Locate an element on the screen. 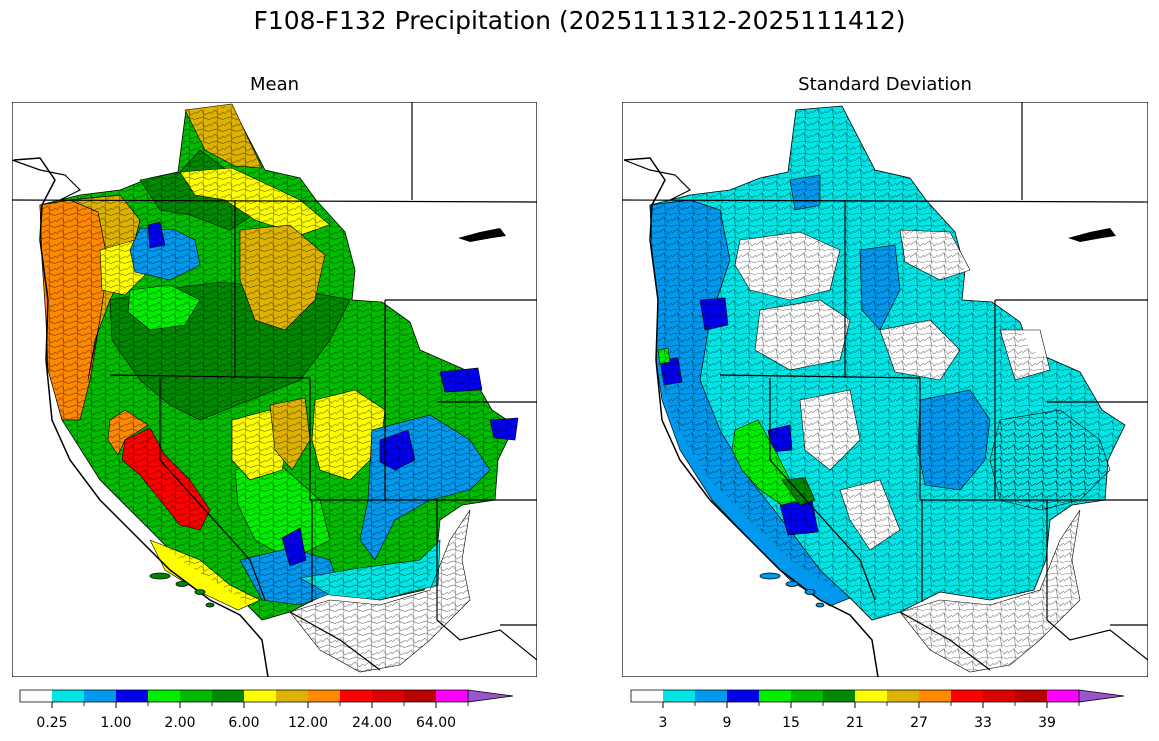 The height and width of the screenshot is (741, 1159). stddev-lake is located at coordinates (1092, 235).